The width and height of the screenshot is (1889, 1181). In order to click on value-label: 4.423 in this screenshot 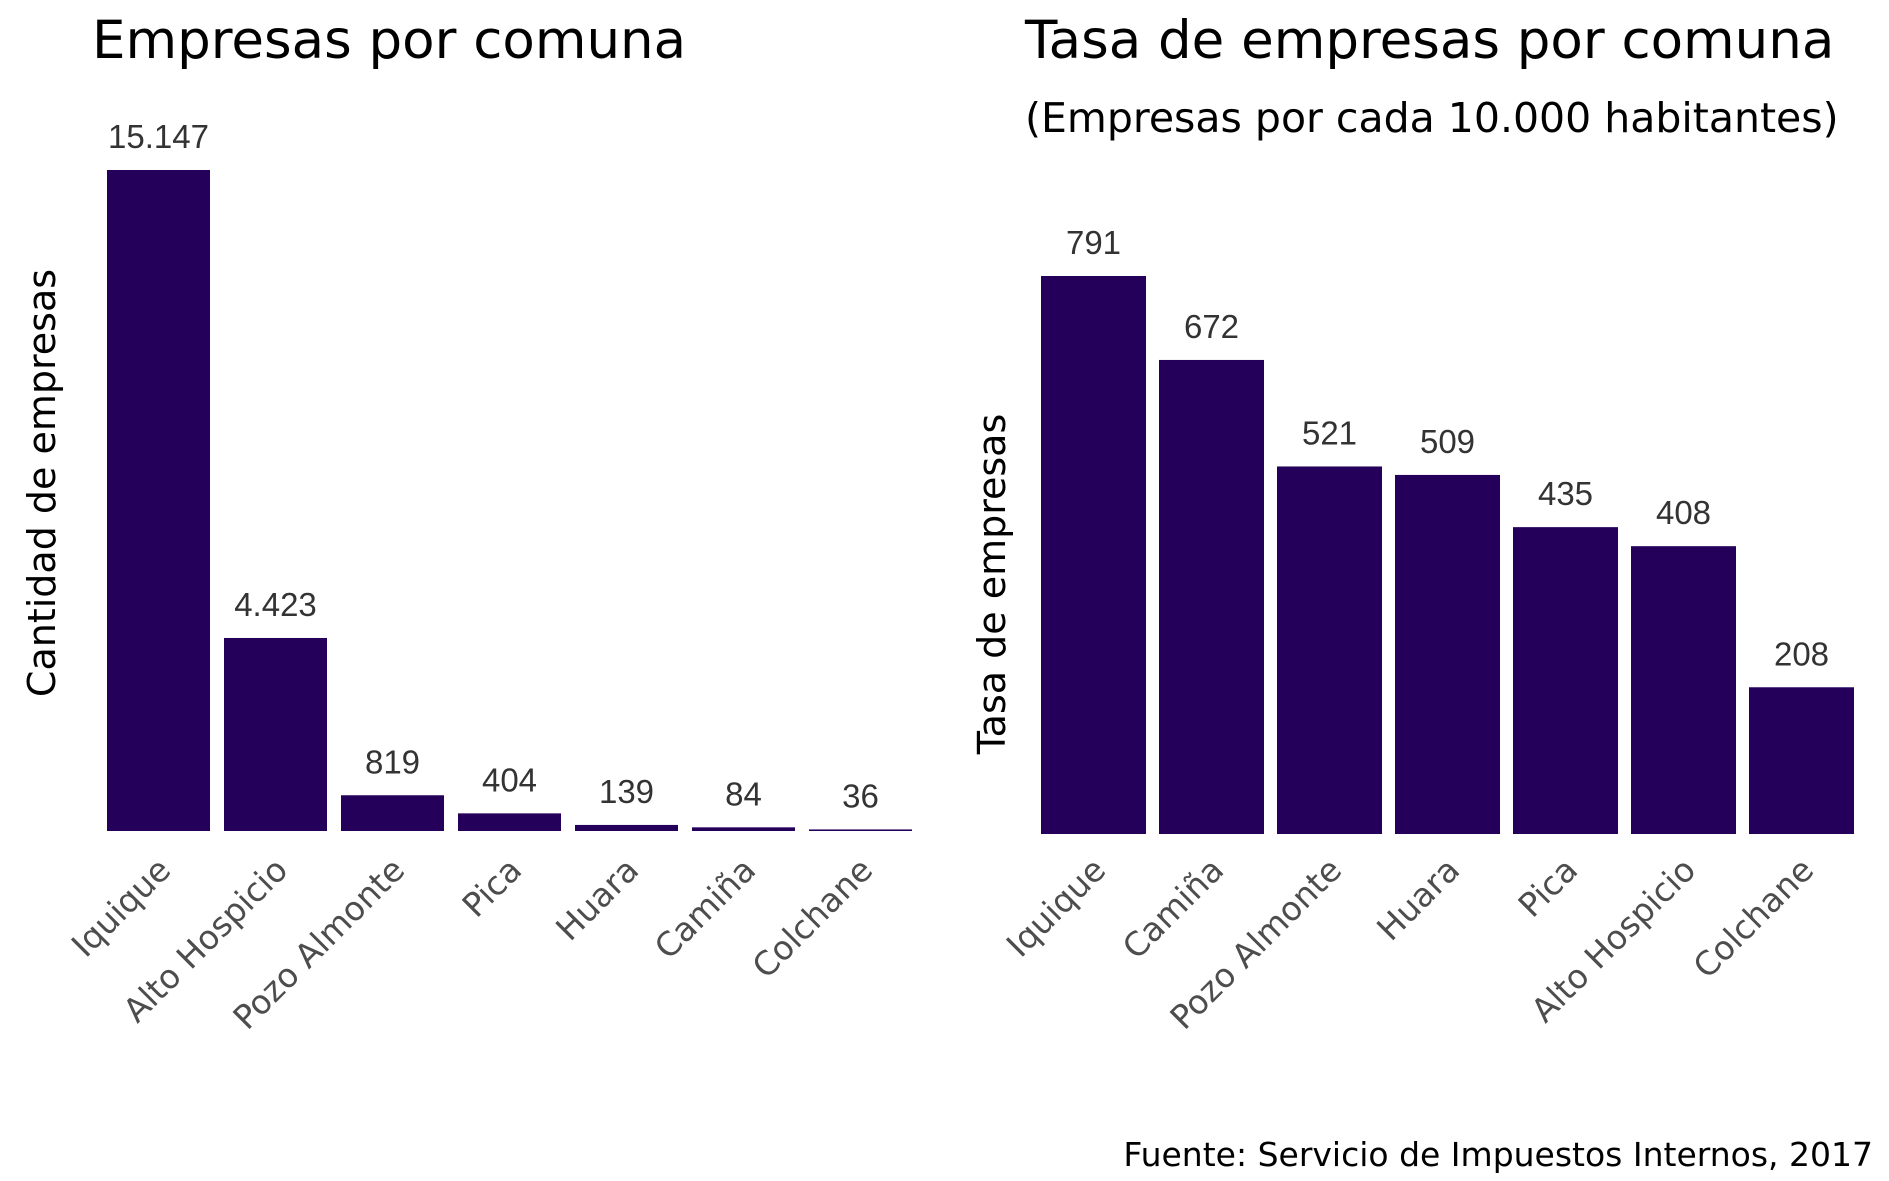, I will do `click(275, 604)`.